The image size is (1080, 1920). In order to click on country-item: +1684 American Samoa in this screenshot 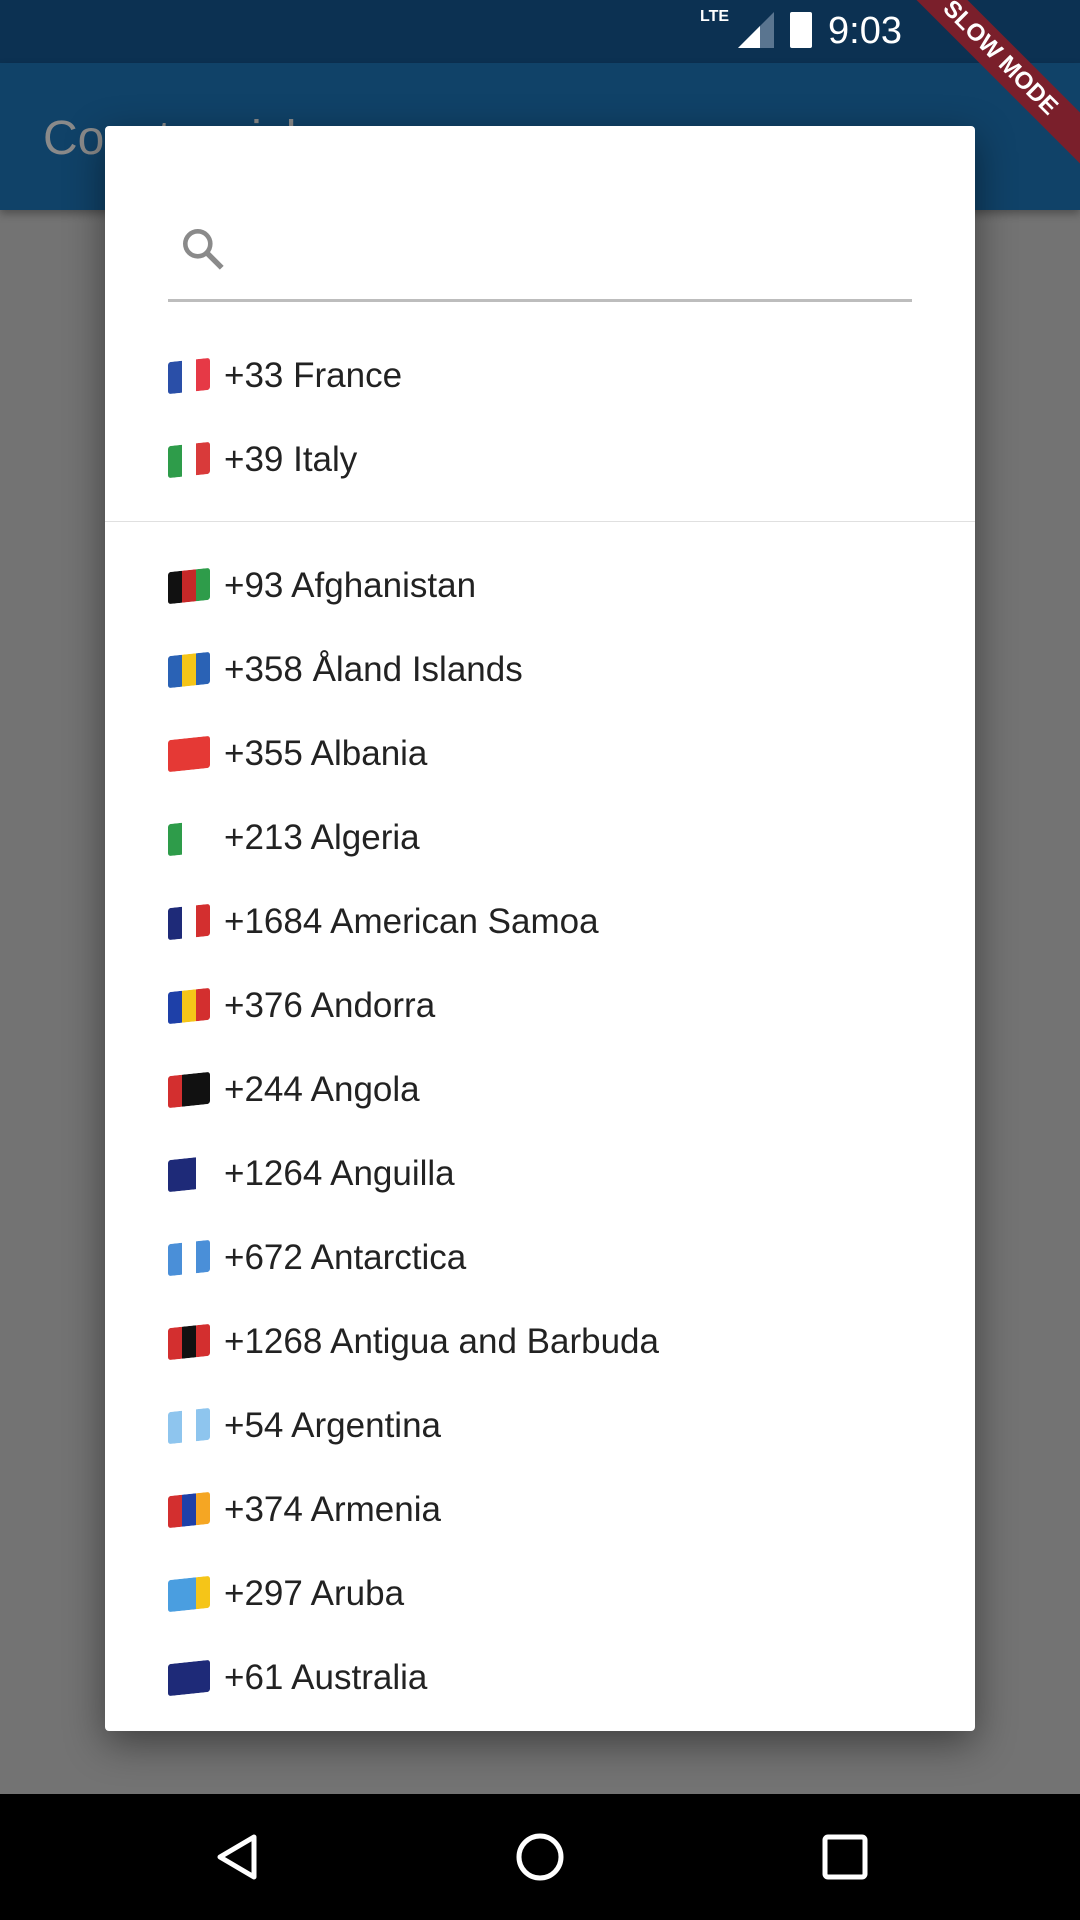, I will do `click(383, 922)`.